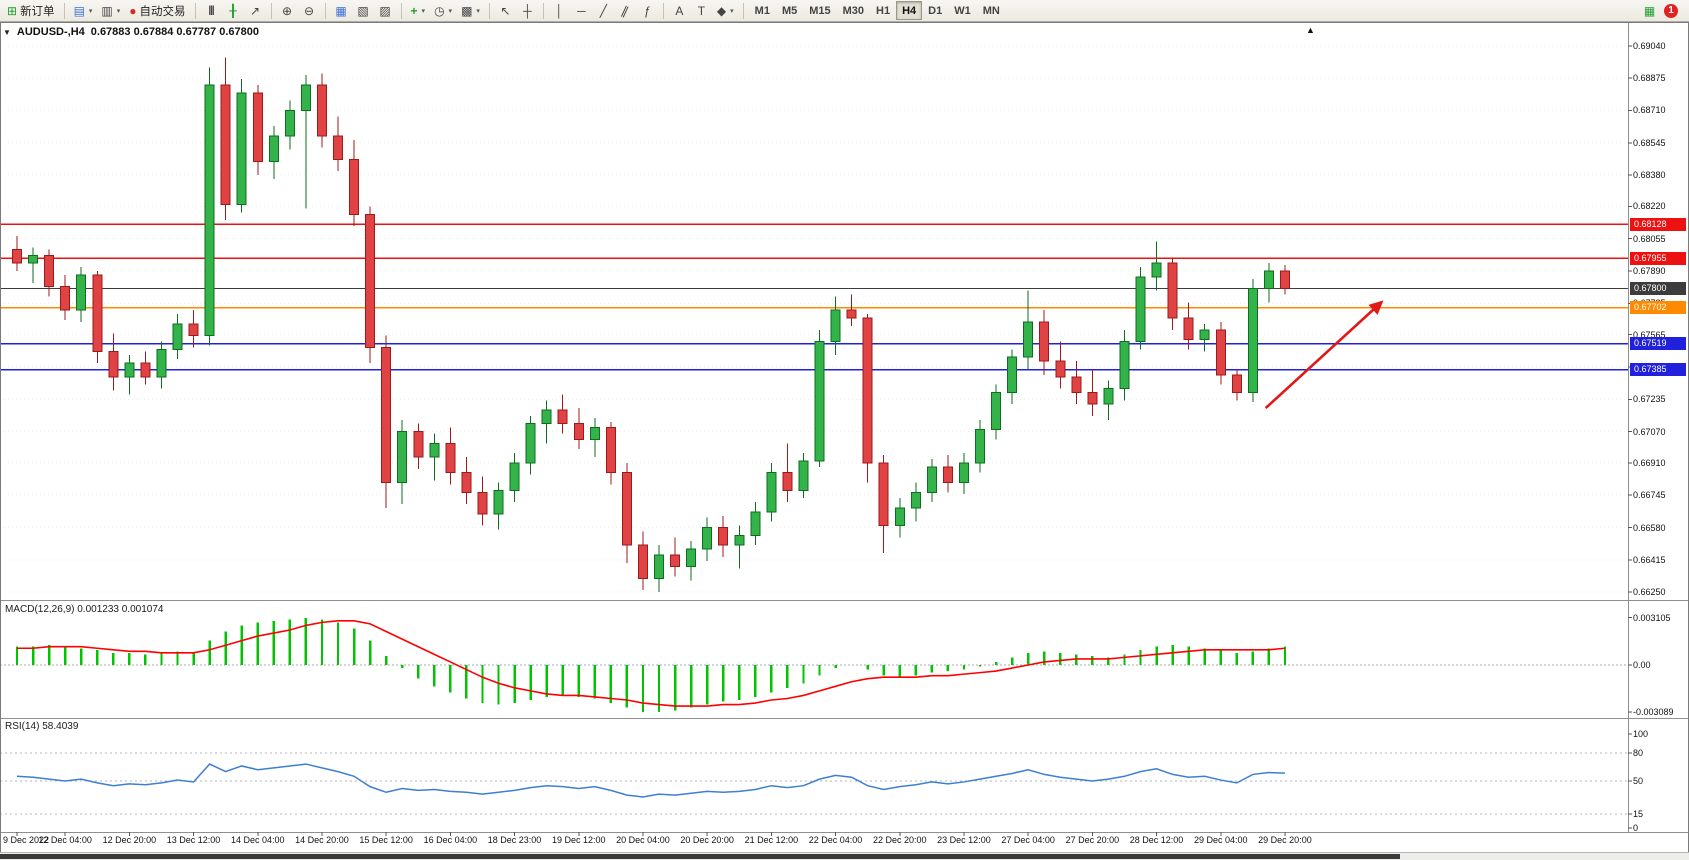  What do you see at coordinates (647, 10) in the screenshot?
I see `fibonacci-button: ƒ` at bounding box center [647, 10].